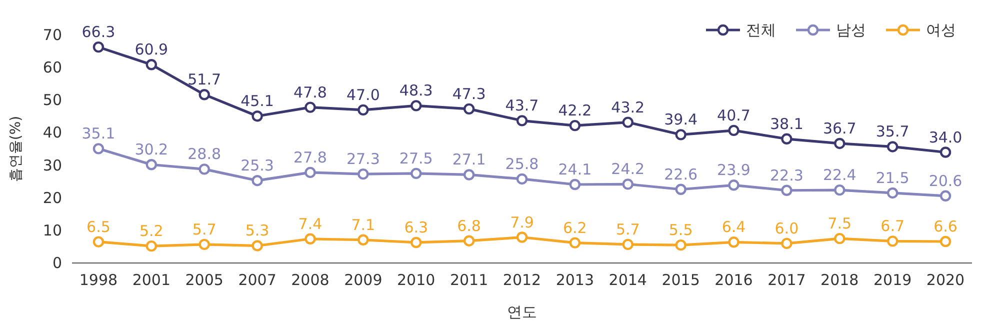  I want to click on data-label: 6.8, so click(469, 225).